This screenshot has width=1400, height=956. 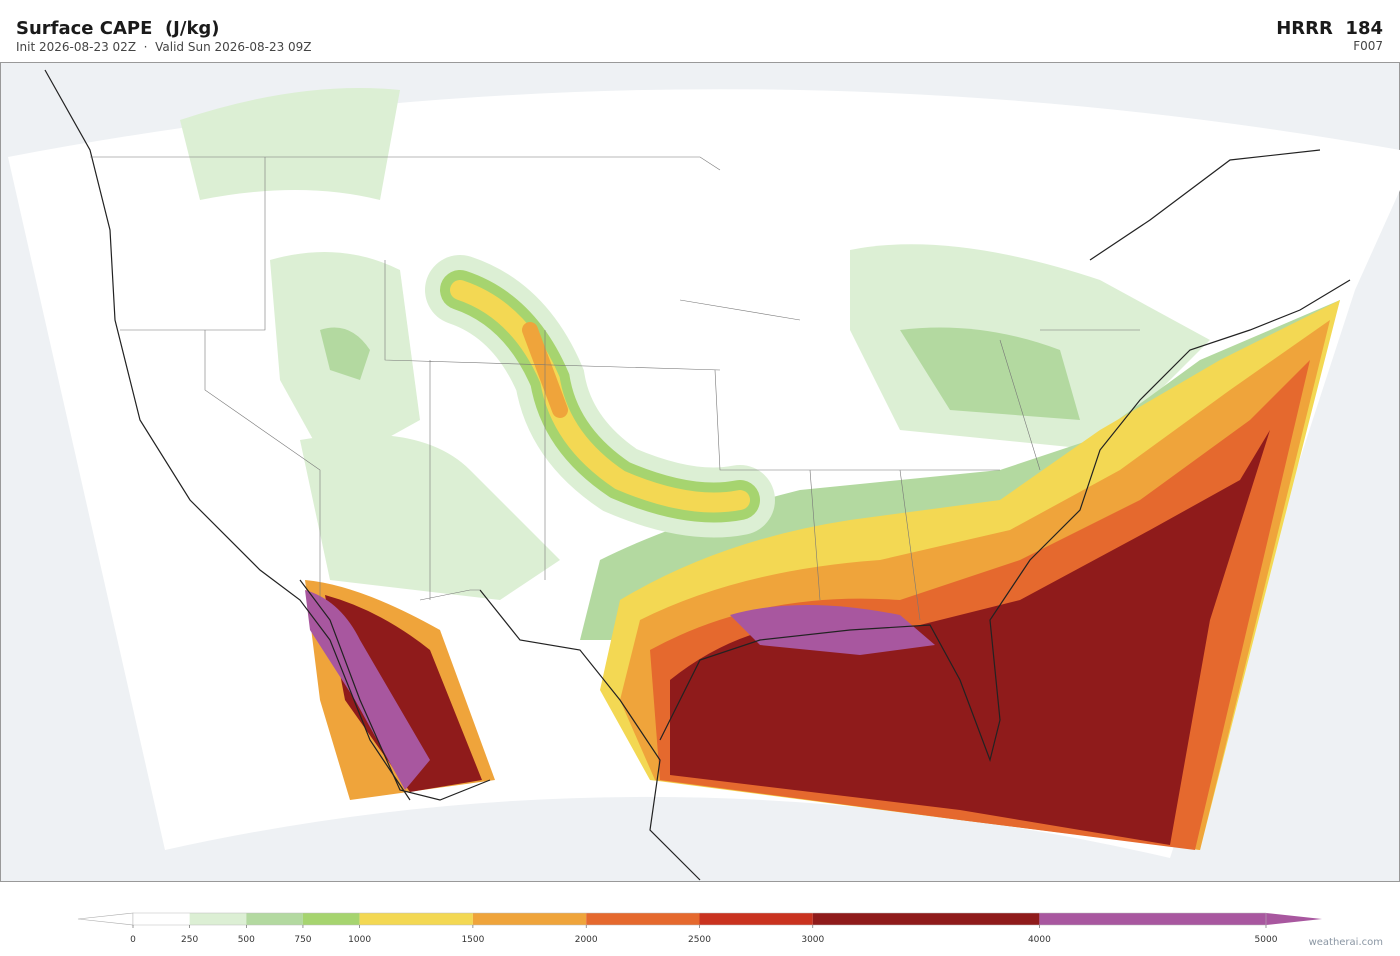 I want to click on colorbar-tick-label: 250, so click(x=189, y=940).